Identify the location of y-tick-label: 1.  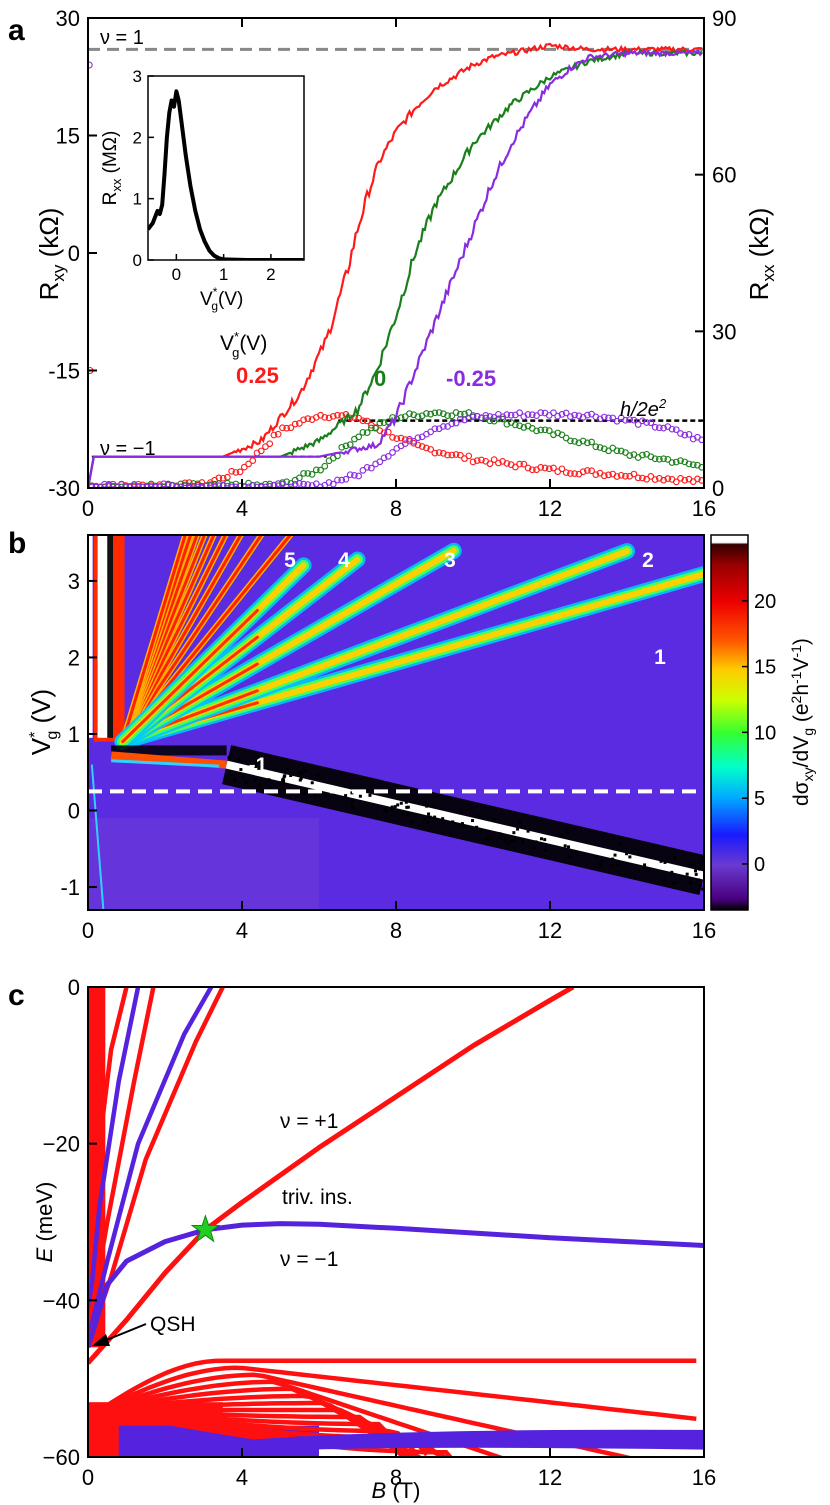
(74, 734).